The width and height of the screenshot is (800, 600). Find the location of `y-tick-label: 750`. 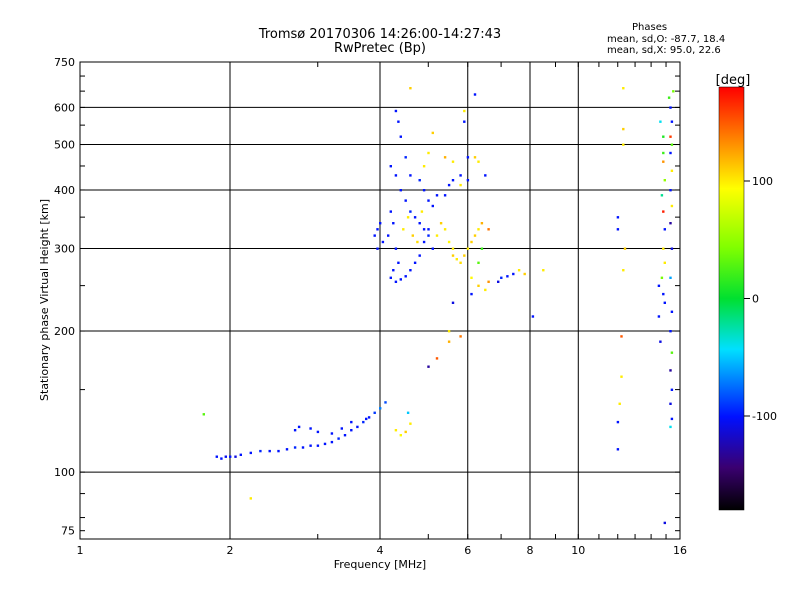

y-tick-label: 750 is located at coordinates (64, 62).